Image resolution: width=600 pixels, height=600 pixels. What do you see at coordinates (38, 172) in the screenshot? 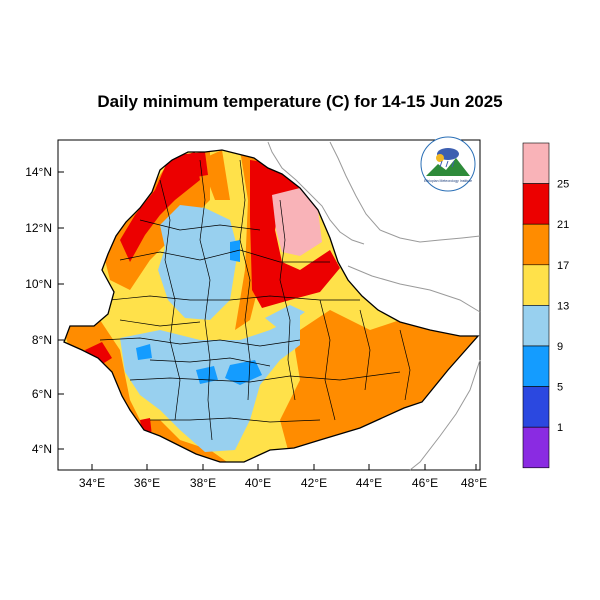
I see `lat-tick-label: 14°N` at bounding box center [38, 172].